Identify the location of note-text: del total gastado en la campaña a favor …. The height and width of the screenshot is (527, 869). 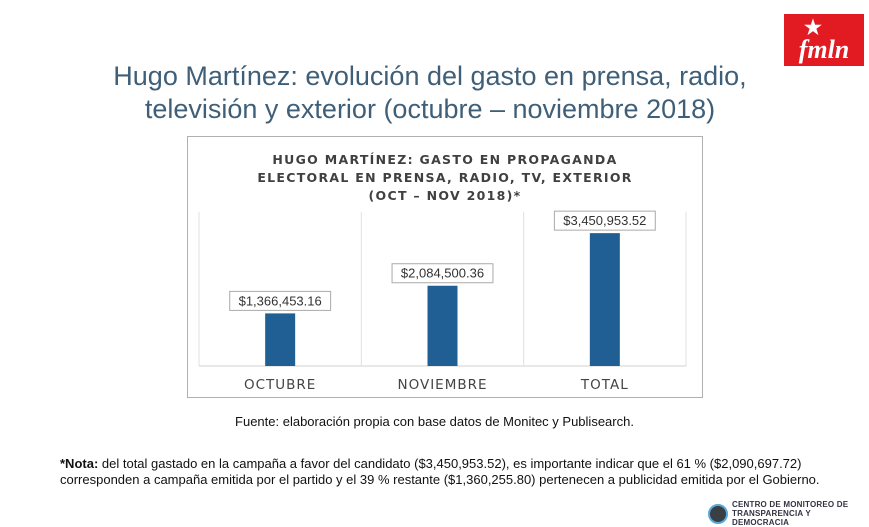
(440, 471).